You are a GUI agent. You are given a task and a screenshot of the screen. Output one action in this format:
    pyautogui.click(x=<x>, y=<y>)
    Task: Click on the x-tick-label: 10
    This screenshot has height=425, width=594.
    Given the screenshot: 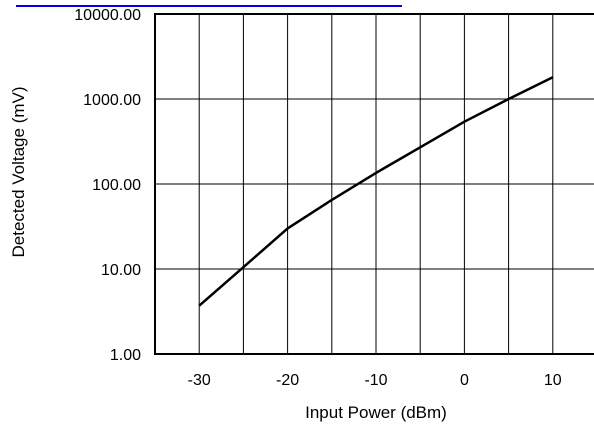 What is the action you would take?
    pyautogui.click(x=553, y=380)
    